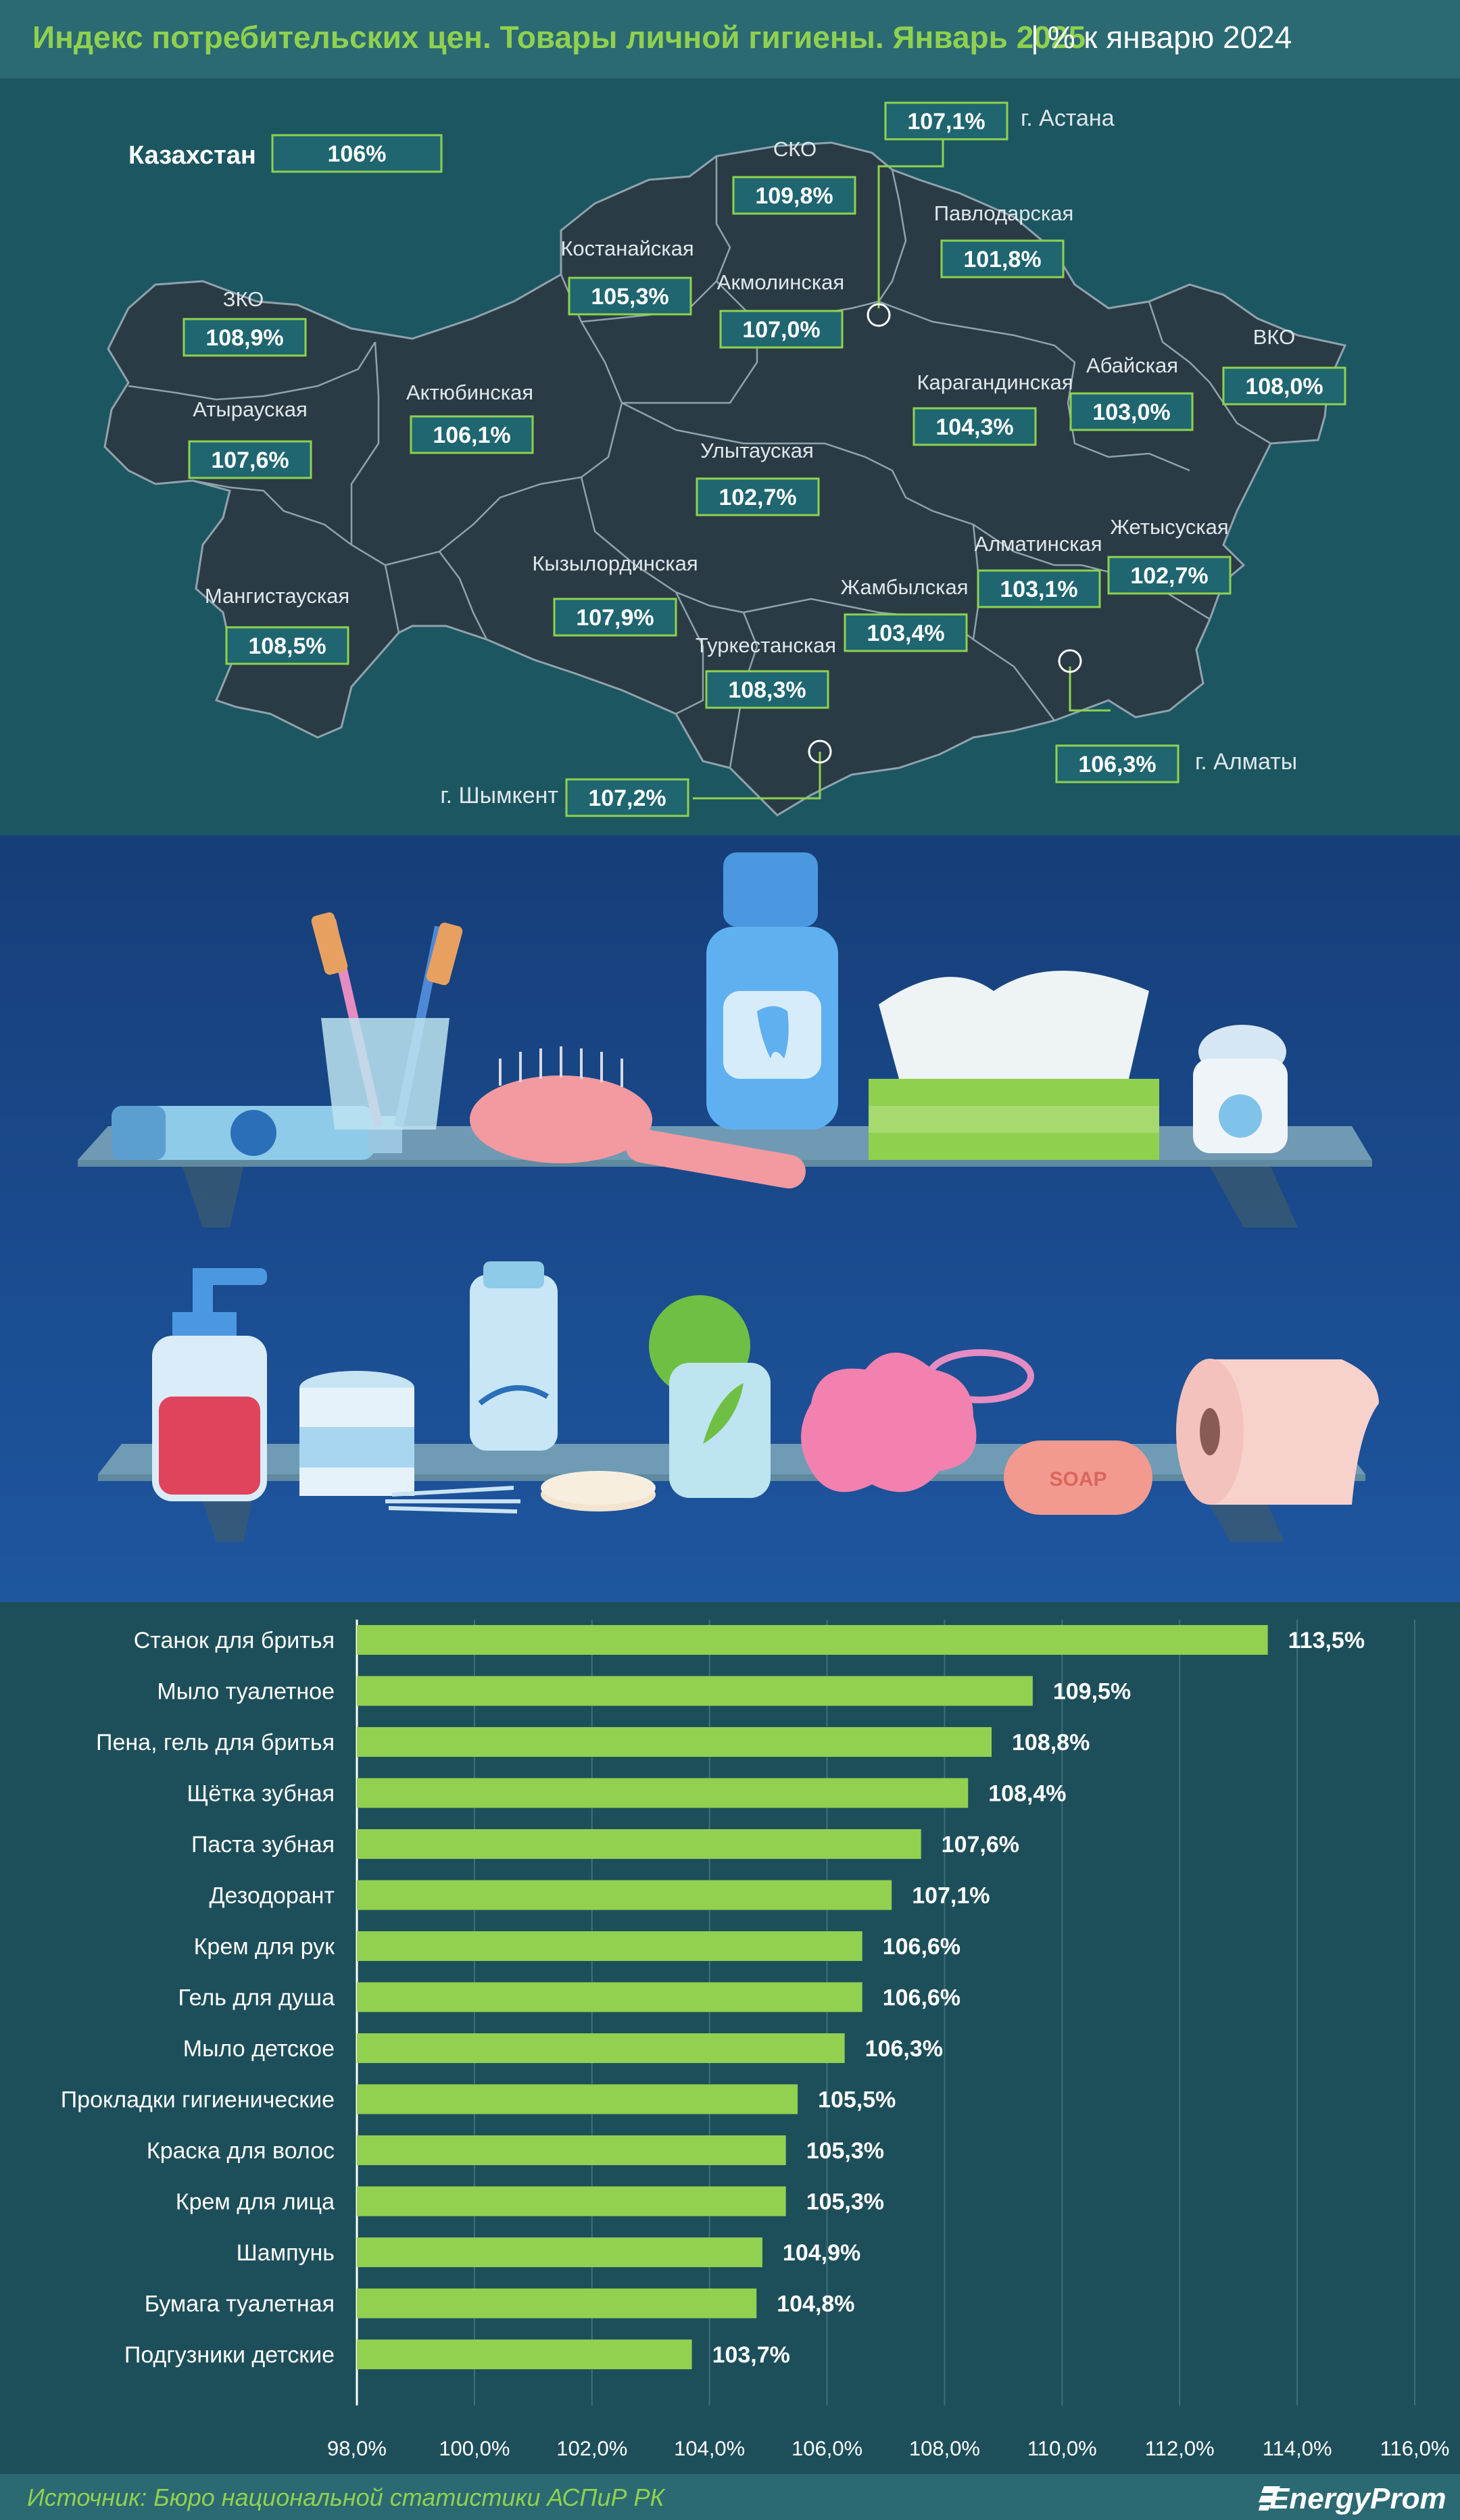 This screenshot has width=1460, height=2520. I want to click on x-tick-label: 98,0%, so click(357, 2449).